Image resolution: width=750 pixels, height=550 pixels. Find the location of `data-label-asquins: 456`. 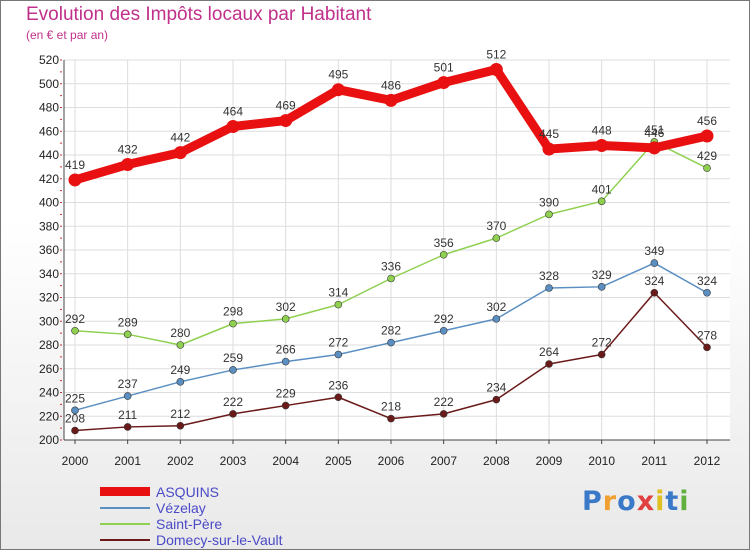

data-label-asquins: 456 is located at coordinates (707, 121).